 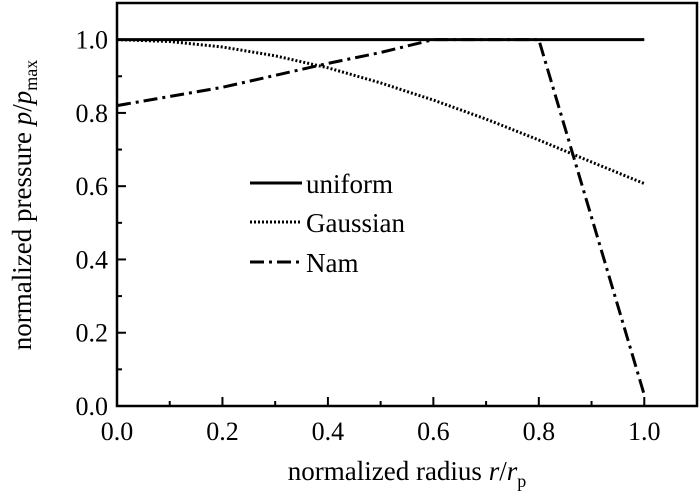 What do you see at coordinates (644, 431) in the screenshot?
I see `x-tick-label-5: 1.0` at bounding box center [644, 431].